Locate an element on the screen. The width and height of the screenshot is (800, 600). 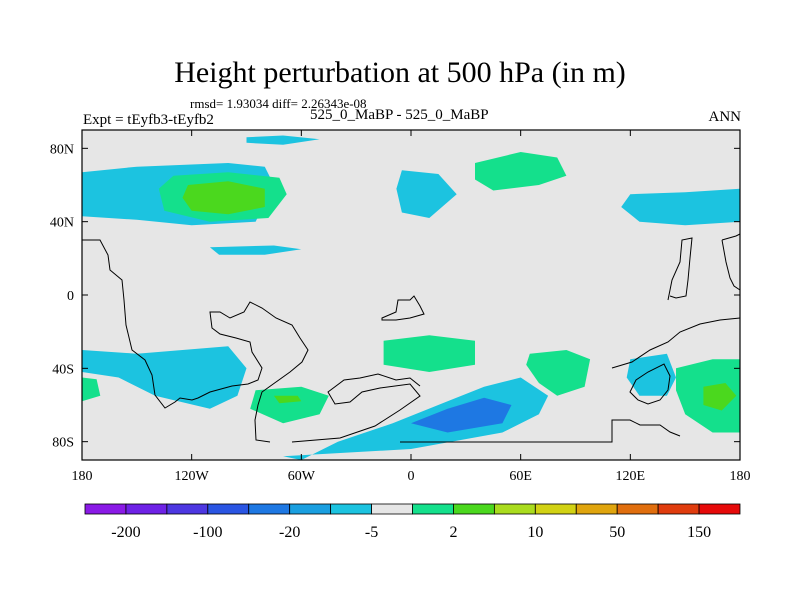
colorbar-label: 2 is located at coordinates (453, 532).